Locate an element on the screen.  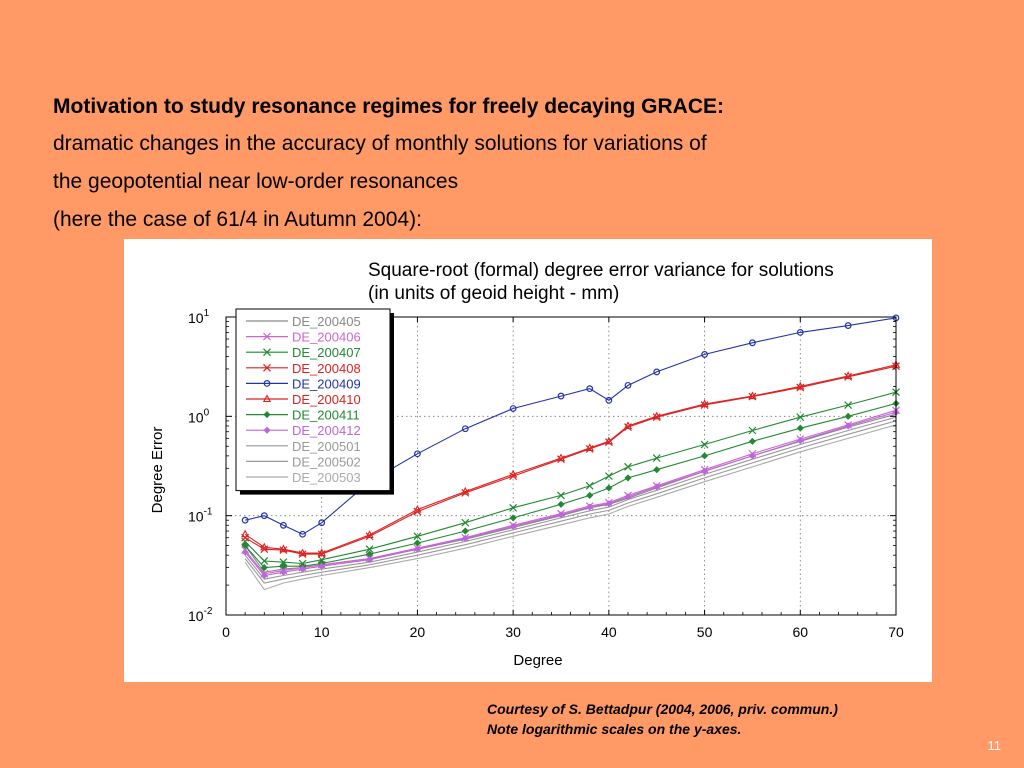
legend-item: DE_200407 is located at coordinates (303, 352).